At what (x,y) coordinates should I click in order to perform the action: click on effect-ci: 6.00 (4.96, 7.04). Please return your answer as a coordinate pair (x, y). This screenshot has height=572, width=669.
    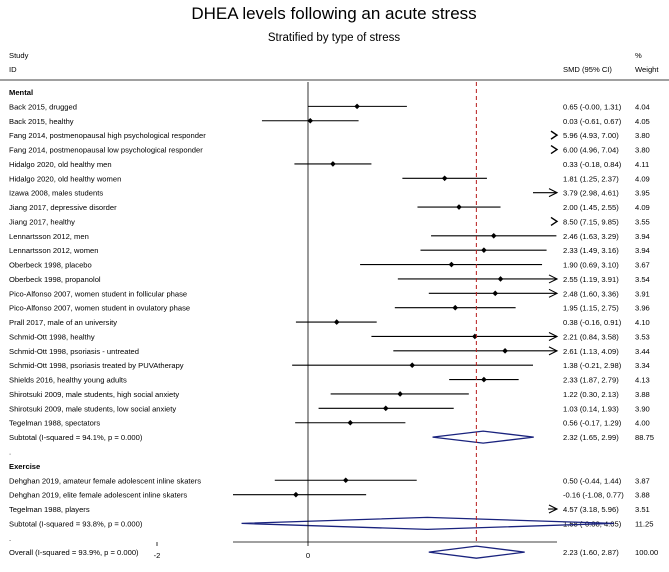
    Looking at the image, I should click on (591, 150).